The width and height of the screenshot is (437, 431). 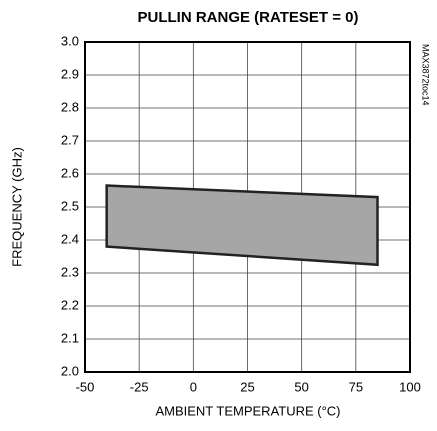 I want to click on x-tick-label: 50, so click(x=301, y=386).